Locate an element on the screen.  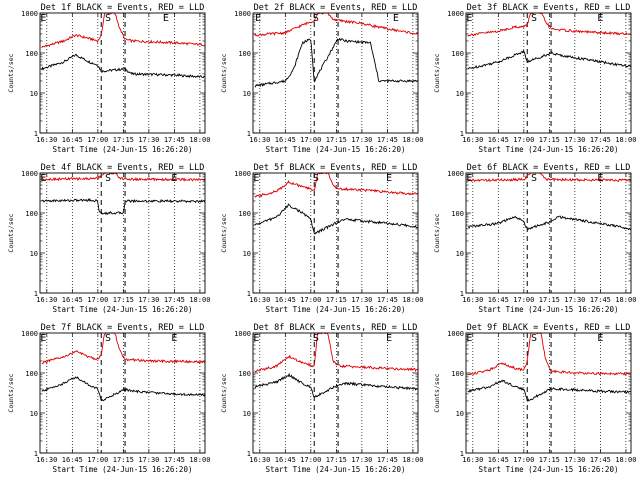
chart-title: Det 8f BLACK = Events, RED = LLD is located at coordinates (336, 328).